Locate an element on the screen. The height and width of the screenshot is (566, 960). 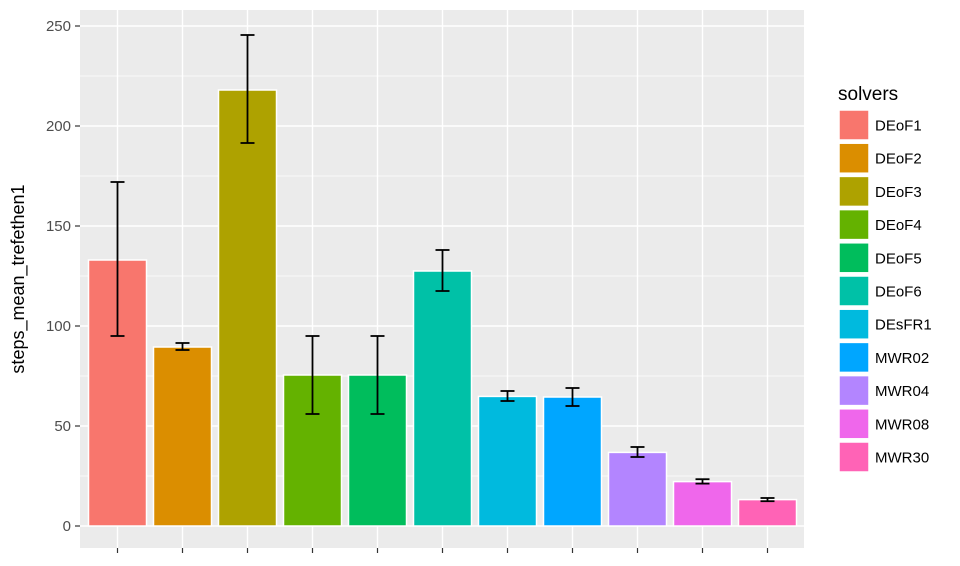
legend-item-MWR08: MWR08 is located at coordinates (883, 424).